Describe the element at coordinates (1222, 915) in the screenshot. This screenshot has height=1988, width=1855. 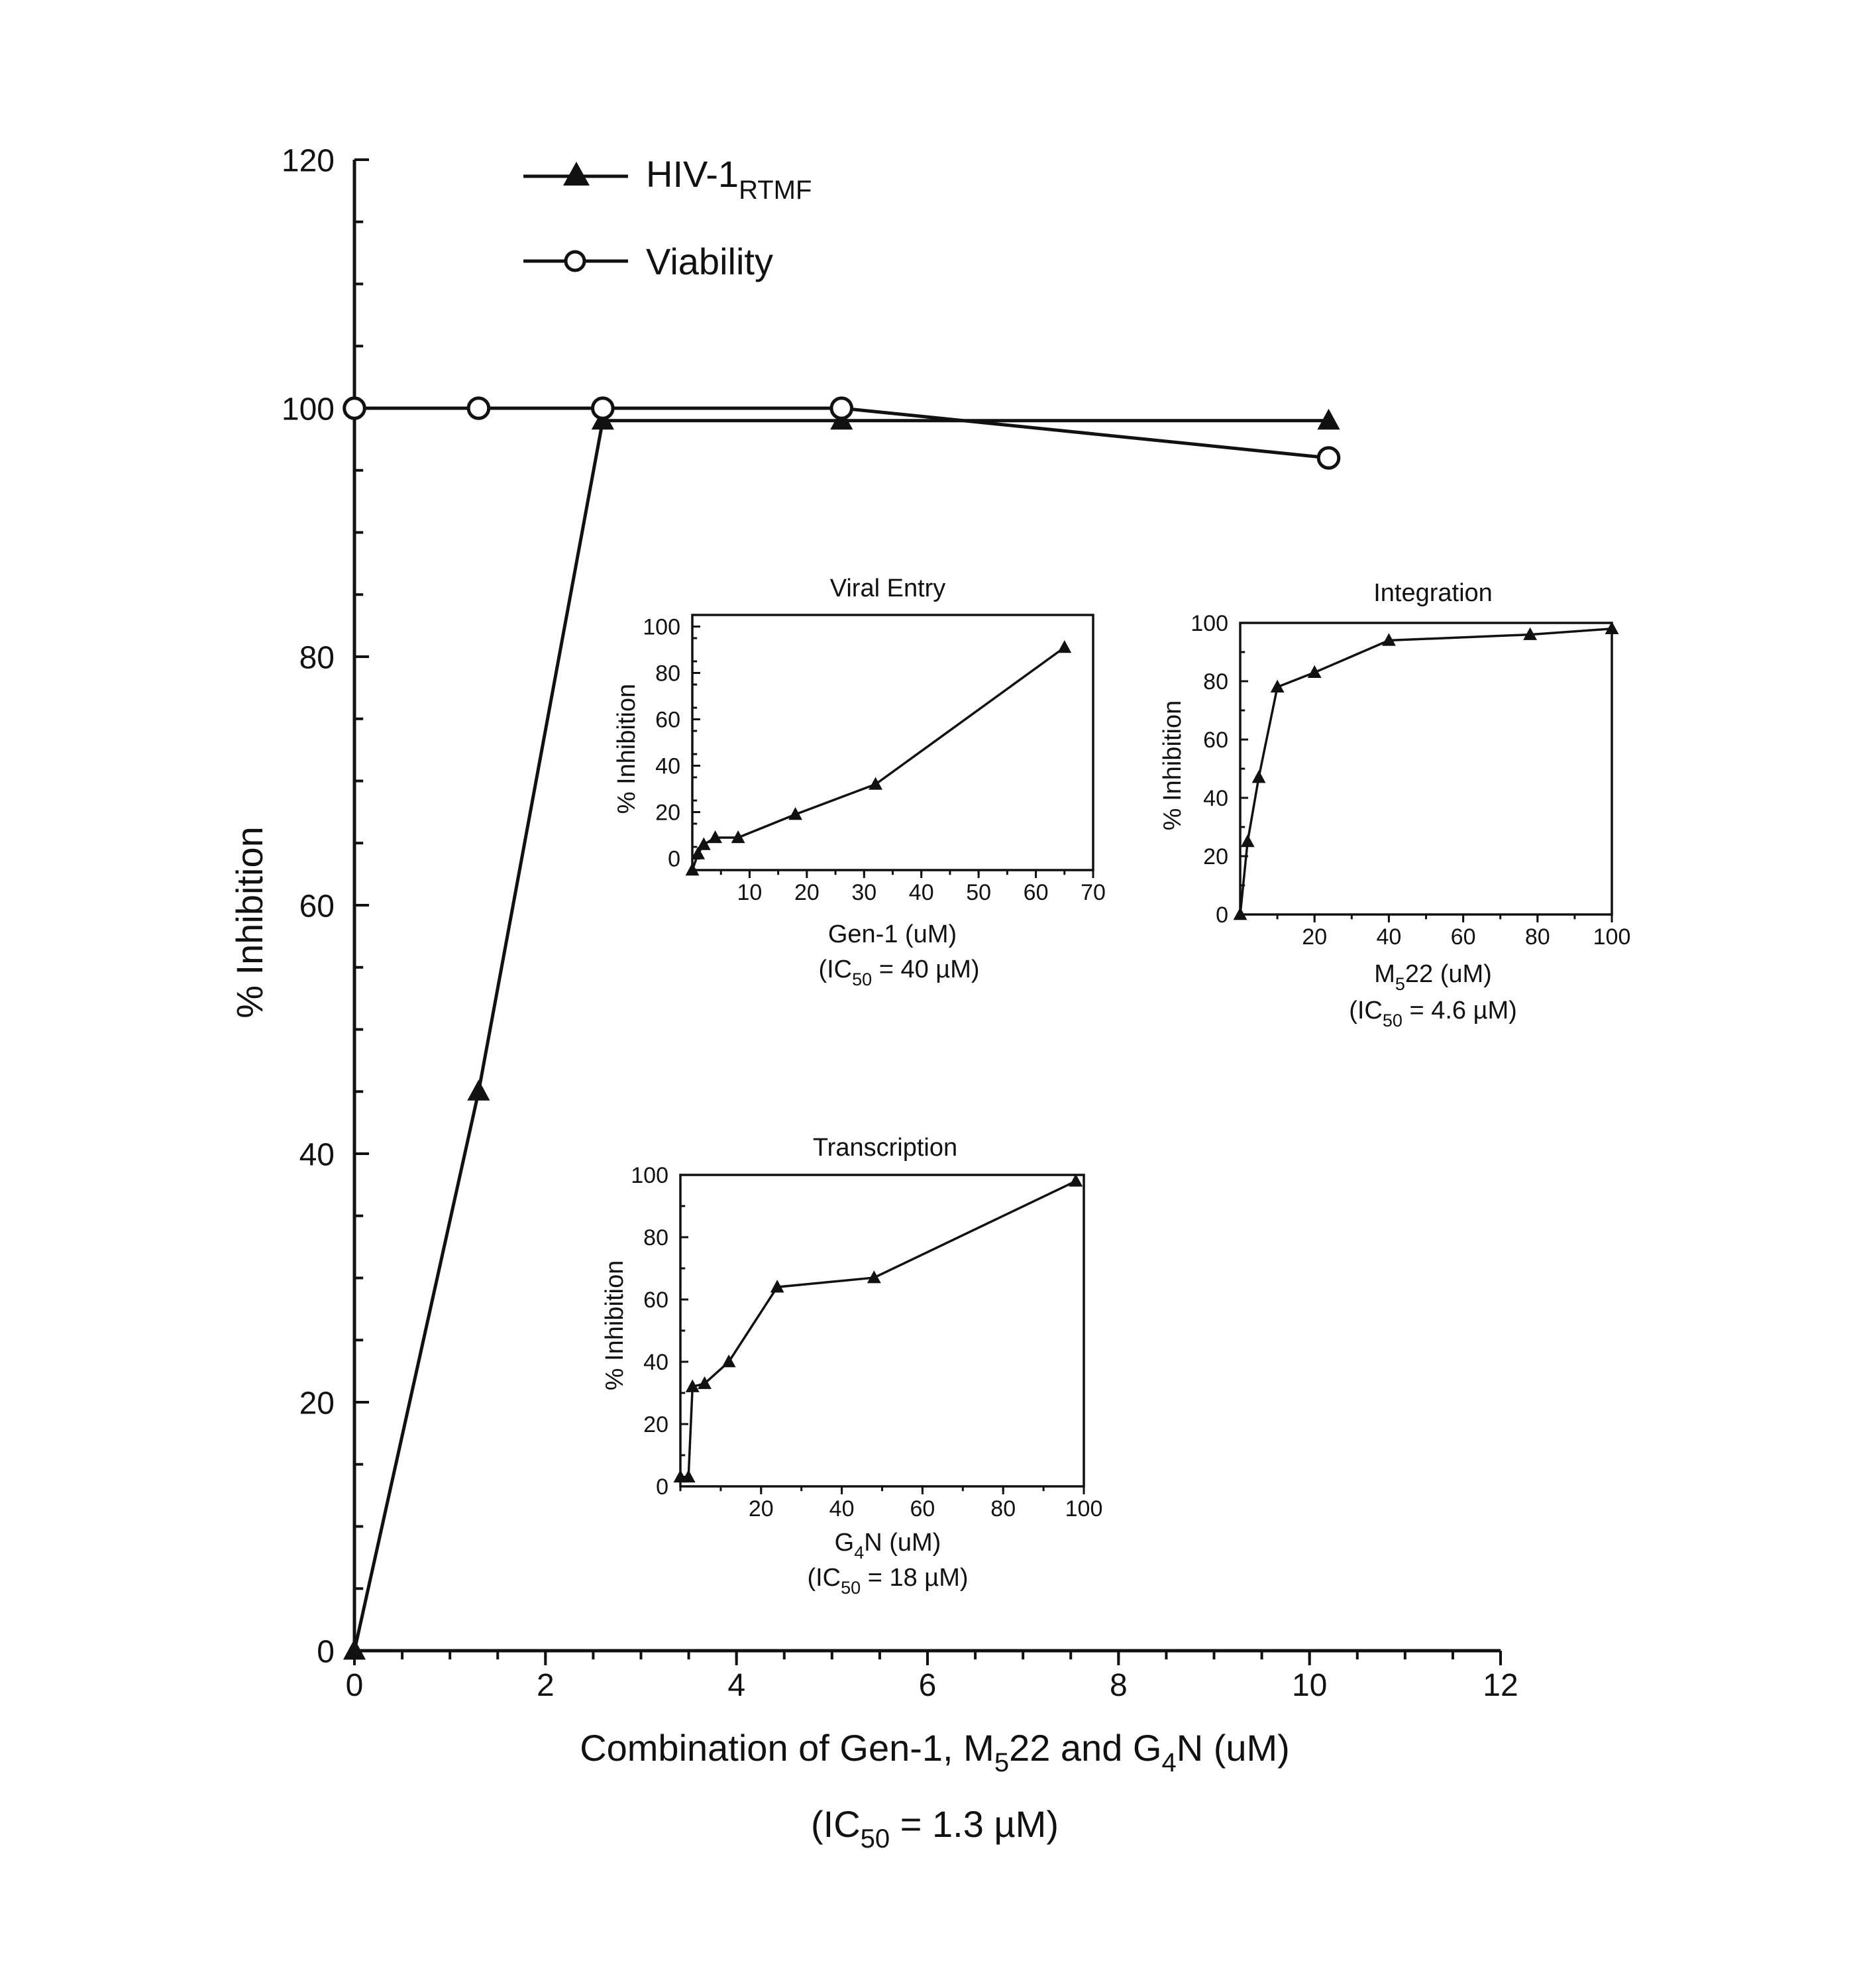
I see `integration-y-tick-label: 0` at that location.